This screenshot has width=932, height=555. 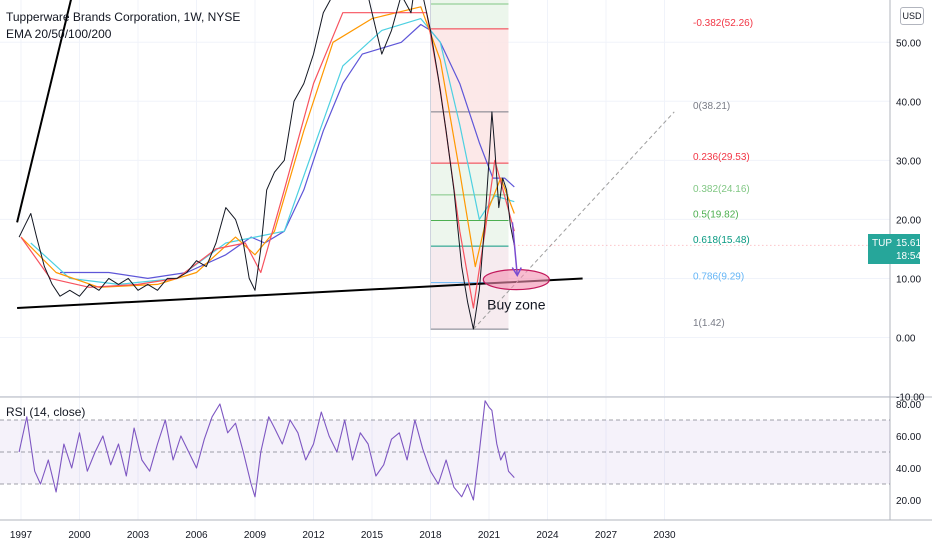 What do you see at coordinates (516, 272) in the screenshot?
I see `arrow-head` at bounding box center [516, 272].